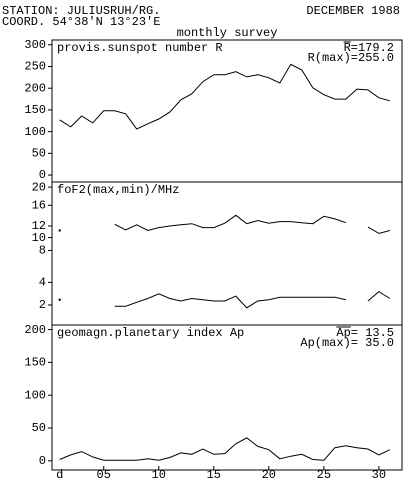  Describe the element at coordinates (324, 474) in the screenshot. I see `x-tick-label: 25` at that location.